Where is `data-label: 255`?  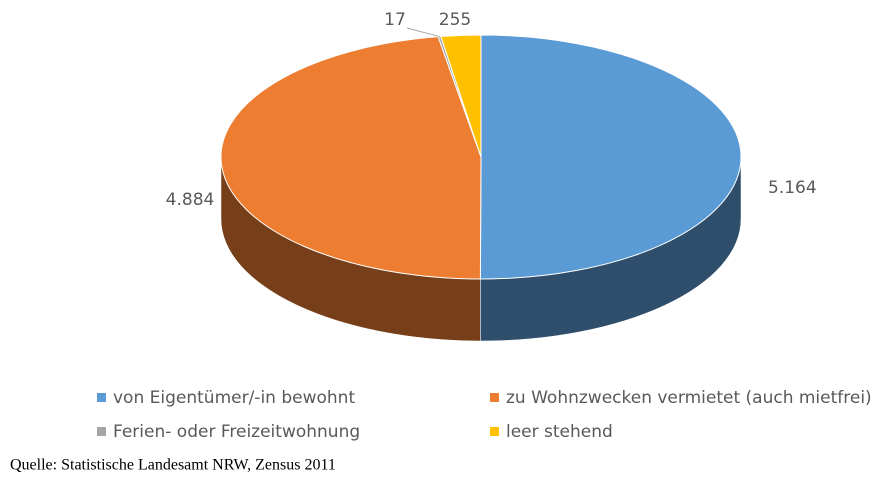 data-label: 255 is located at coordinates (455, 20).